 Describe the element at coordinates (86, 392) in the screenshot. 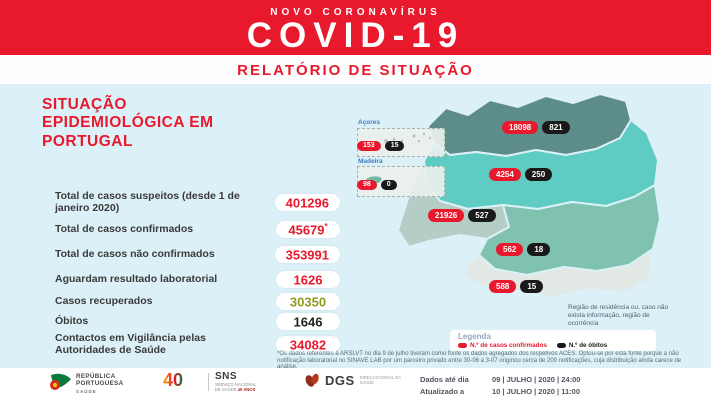

I see `republica-saude-label: SAÚDE` at that location.